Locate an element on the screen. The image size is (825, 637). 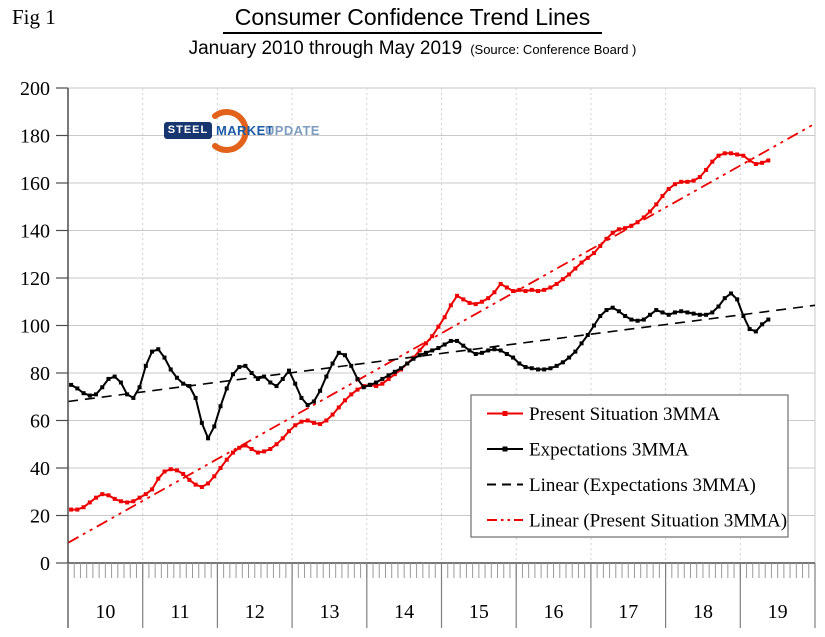
x-axis-year-label: 19 is located at coordinates (778, 612).